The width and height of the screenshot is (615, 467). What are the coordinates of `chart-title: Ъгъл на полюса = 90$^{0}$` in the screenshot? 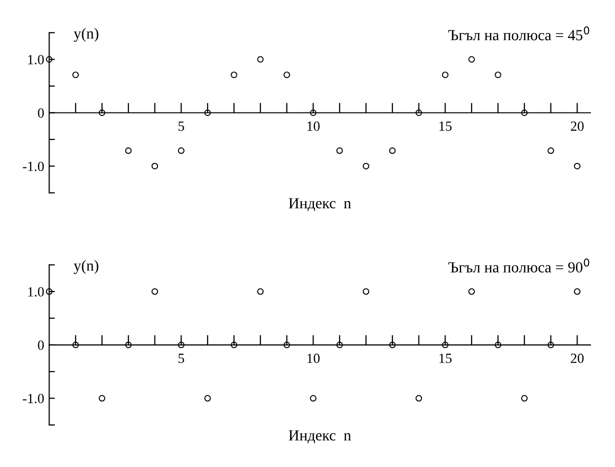 It's located at (519, 265).